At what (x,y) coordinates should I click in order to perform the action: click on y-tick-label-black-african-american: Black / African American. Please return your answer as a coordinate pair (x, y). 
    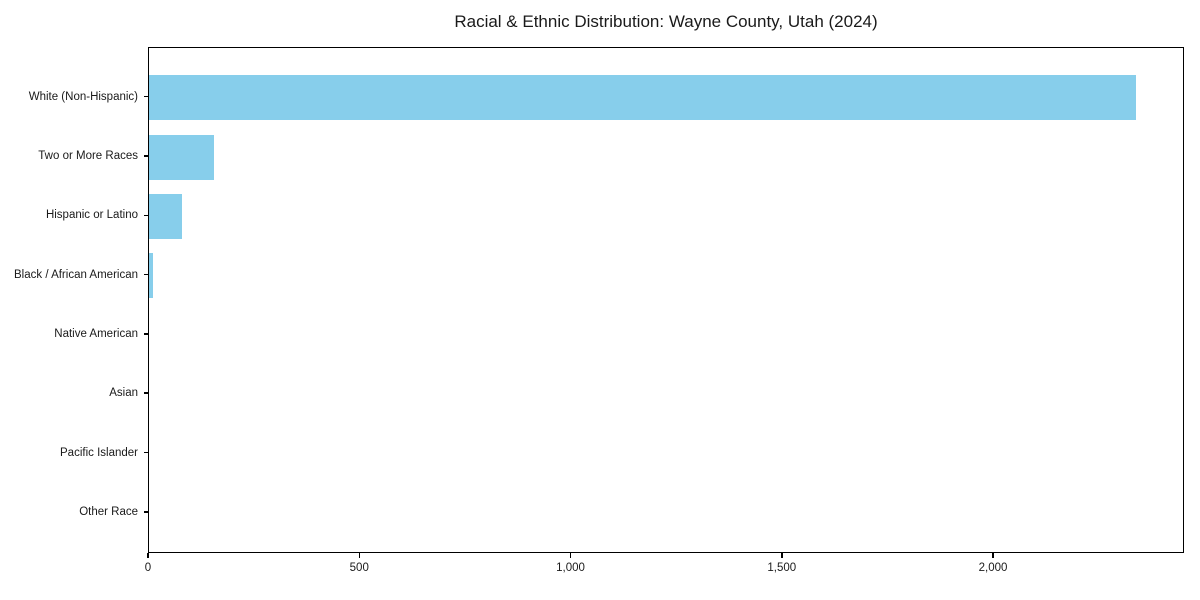
    Looking at the image, I should click on (76, 274).